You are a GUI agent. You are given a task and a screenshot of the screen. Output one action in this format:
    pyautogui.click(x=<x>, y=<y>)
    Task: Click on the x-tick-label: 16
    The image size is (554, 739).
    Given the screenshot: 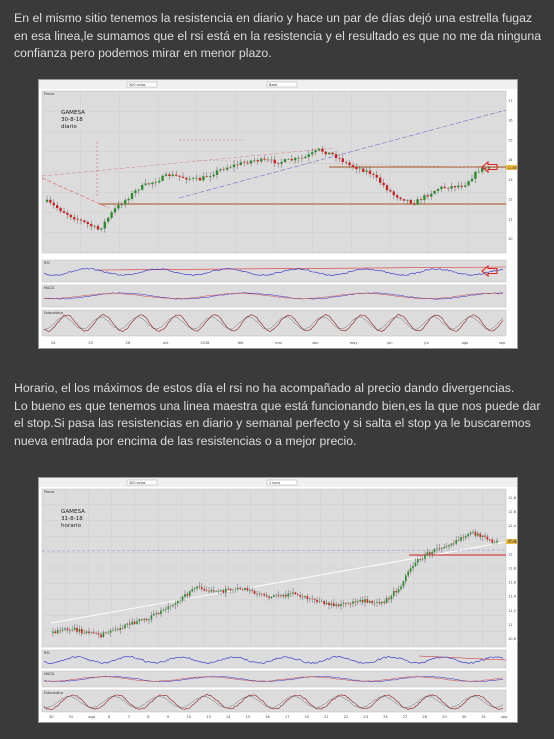 What is the action you would take?
    pyautogui.click(x=267, y=717)
    